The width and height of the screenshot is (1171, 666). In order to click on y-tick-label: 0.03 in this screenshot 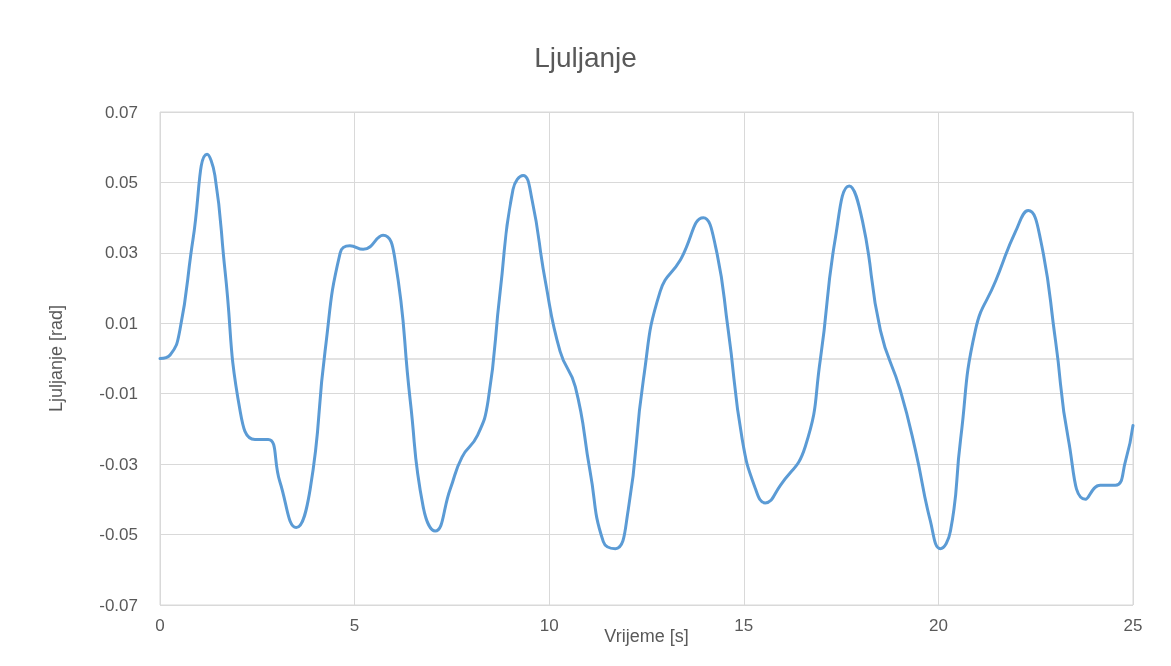, I will do `click(121, 253)`.